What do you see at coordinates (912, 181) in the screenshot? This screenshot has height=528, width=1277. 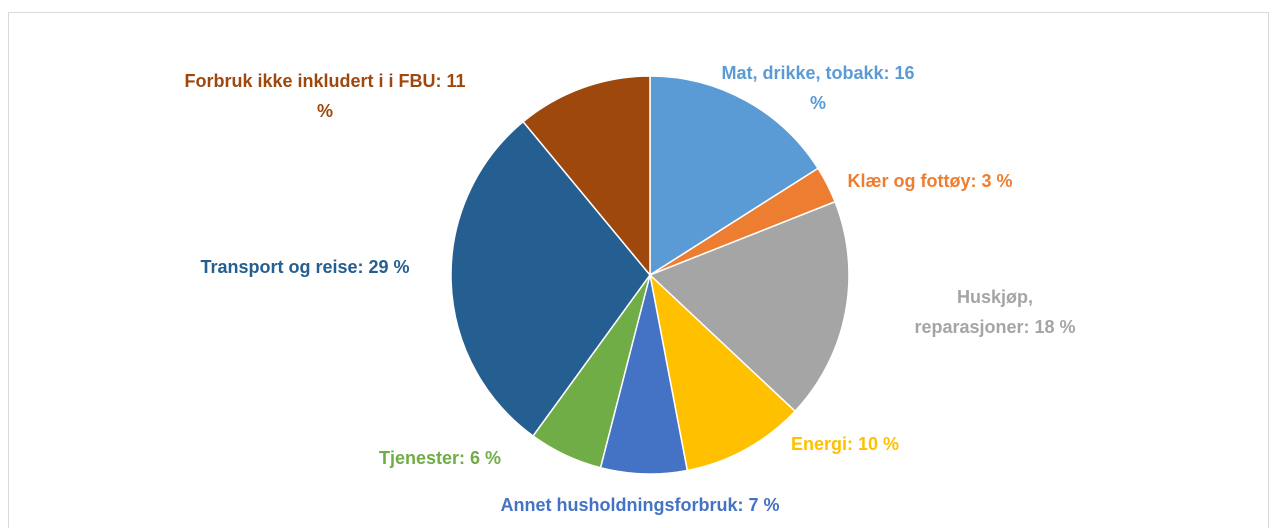 I see `slice-category: Klær og fottøy:` at bounding box center [912, 181].